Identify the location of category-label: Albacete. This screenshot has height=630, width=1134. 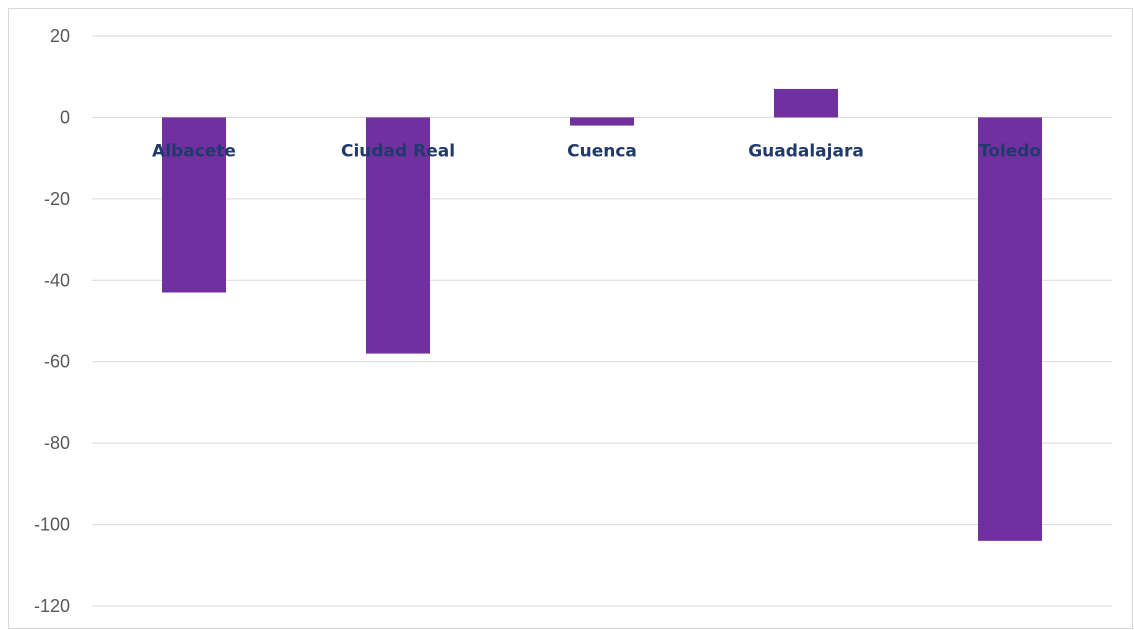
(194, 151).